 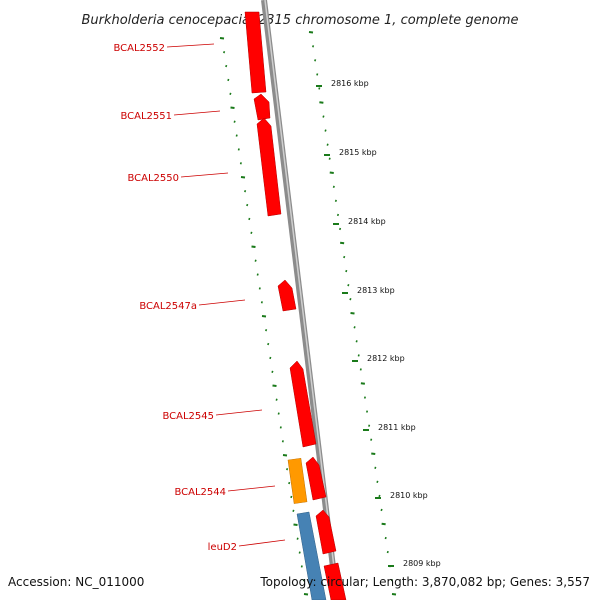 I want to click on gene-label: BCAL2547a, so click(x=168, y=306).